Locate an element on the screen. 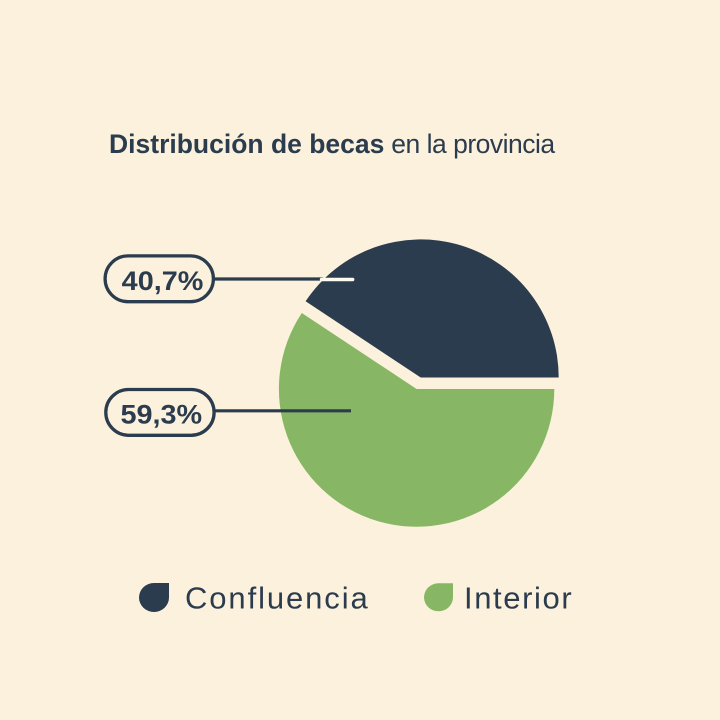 This screenshot has height=720, width=720. svg-text:Distribución de becas en la pr: Distribución de becas en la provincia is located at coordinates (332, 144).